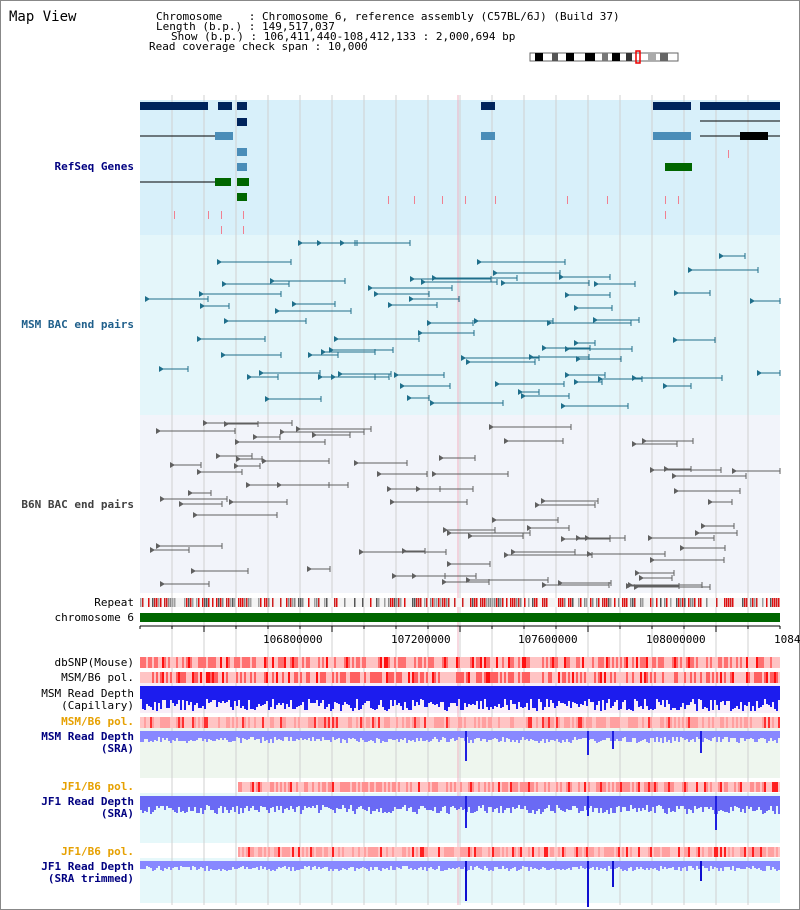 The height and width of the screenshot is (910, 800). I want to click on track-label-msm-bac: MSM BAC end pairs, so click(77, 324).